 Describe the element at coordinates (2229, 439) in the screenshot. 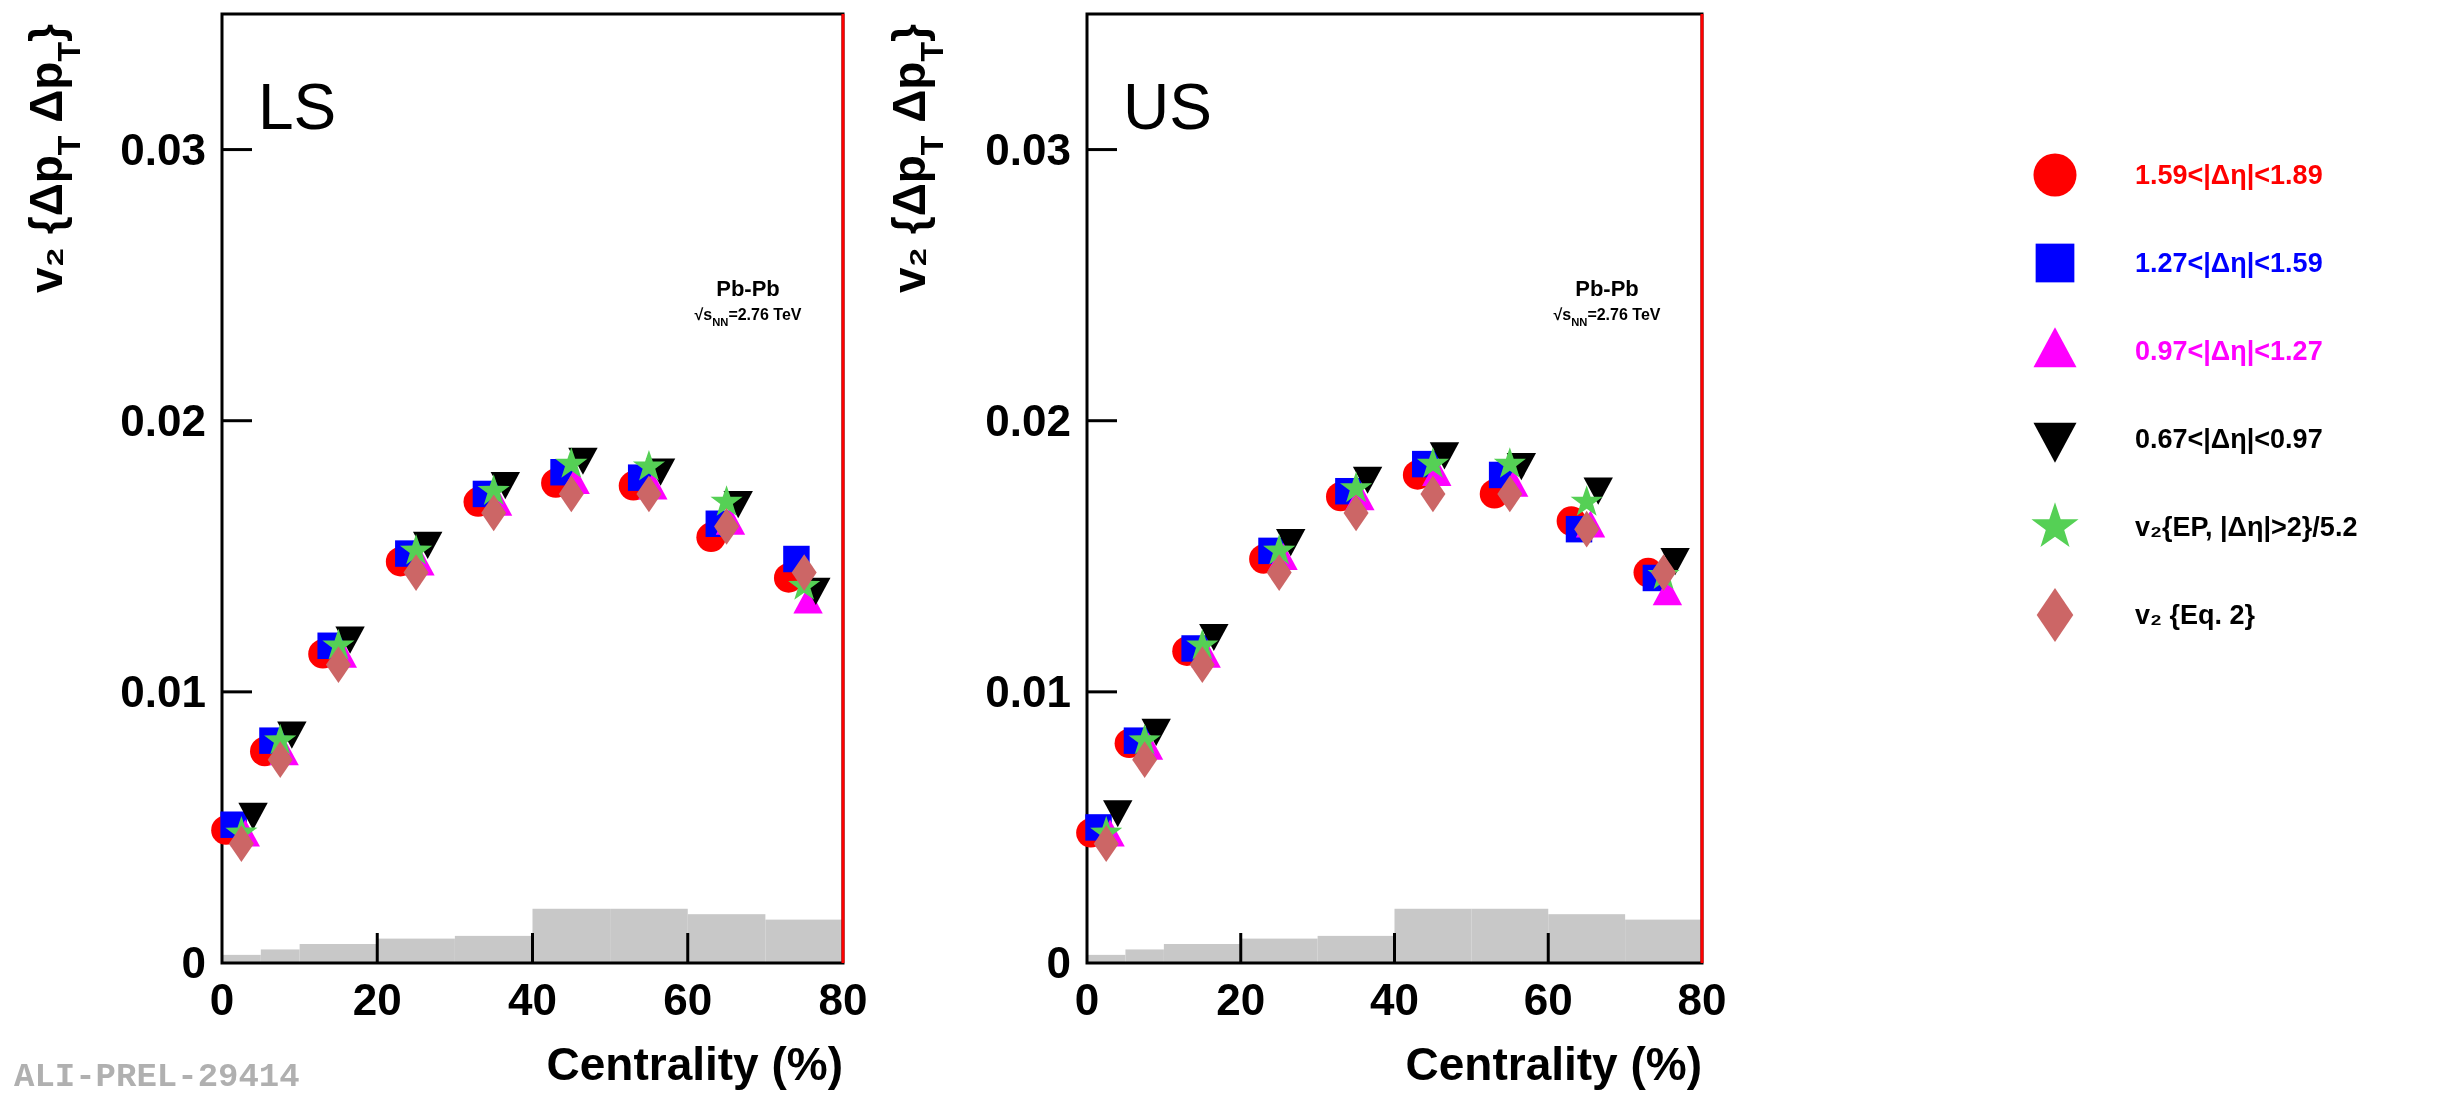

I see `legend-label: 0.67<|Δη|<0.97` at that location.